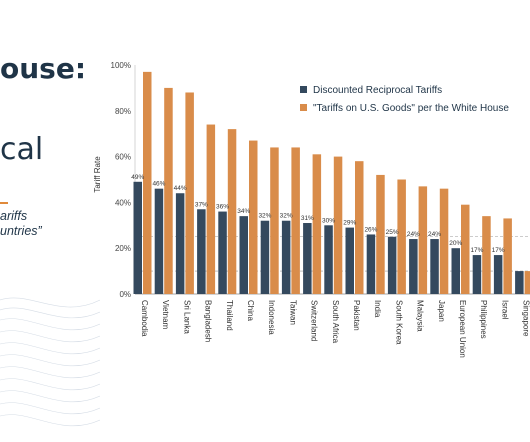  Describe the element at coordinates (4, 203) in the screenshot. I see `accent-rule` at that location.